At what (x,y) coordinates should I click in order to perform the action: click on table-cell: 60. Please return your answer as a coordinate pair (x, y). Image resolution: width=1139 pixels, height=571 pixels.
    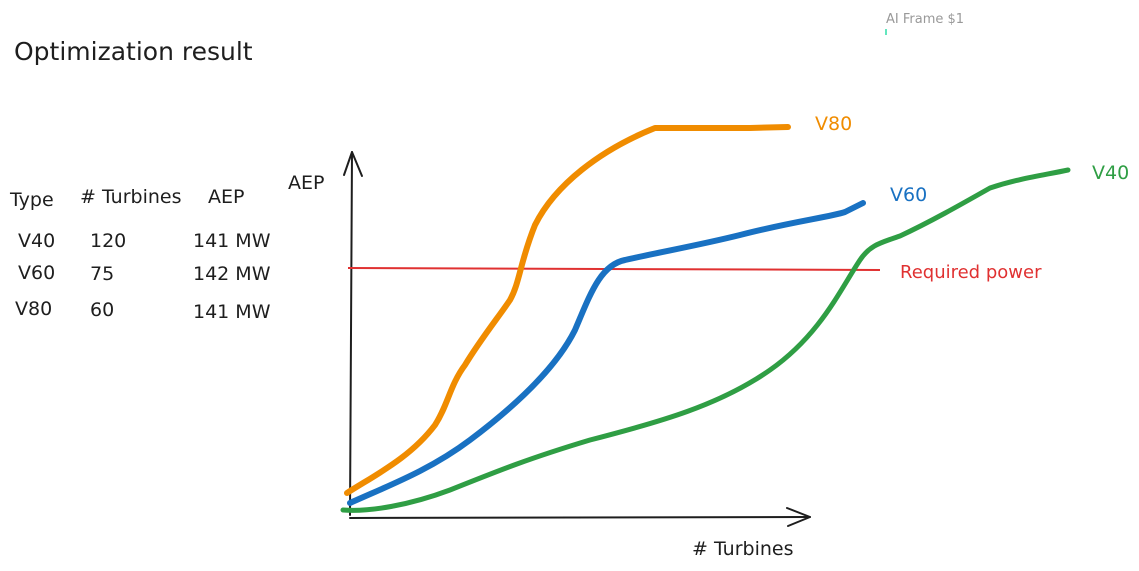
    Looking at the image, I should click on (102, 310).